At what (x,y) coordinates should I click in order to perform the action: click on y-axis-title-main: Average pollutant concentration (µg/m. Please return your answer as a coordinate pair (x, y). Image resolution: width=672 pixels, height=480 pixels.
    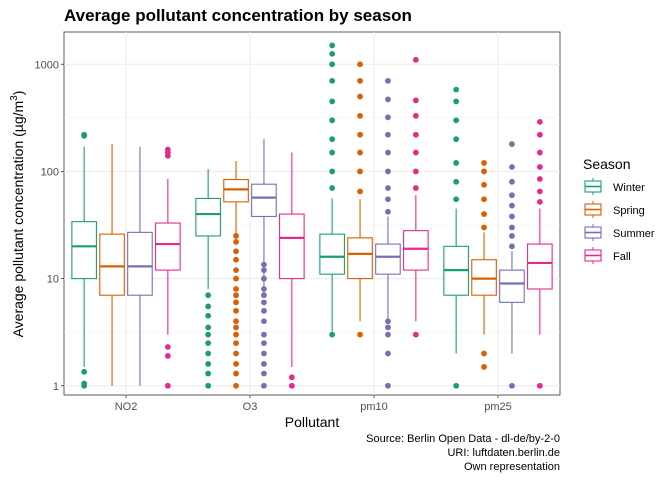
    Looking at the image, I should click on (18, 219).